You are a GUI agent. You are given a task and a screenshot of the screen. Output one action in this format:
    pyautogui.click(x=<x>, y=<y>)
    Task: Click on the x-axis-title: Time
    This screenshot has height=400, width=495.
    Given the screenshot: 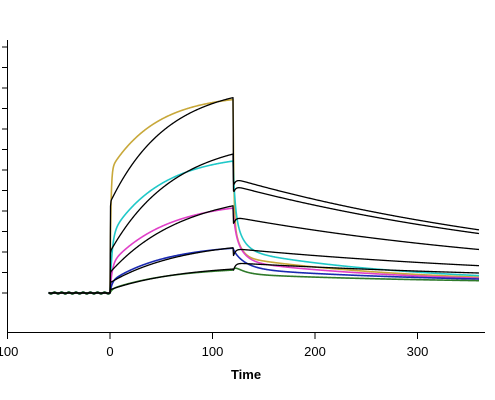 What is the action you would take?
    pyautogui.click(x=246, y=374)
    